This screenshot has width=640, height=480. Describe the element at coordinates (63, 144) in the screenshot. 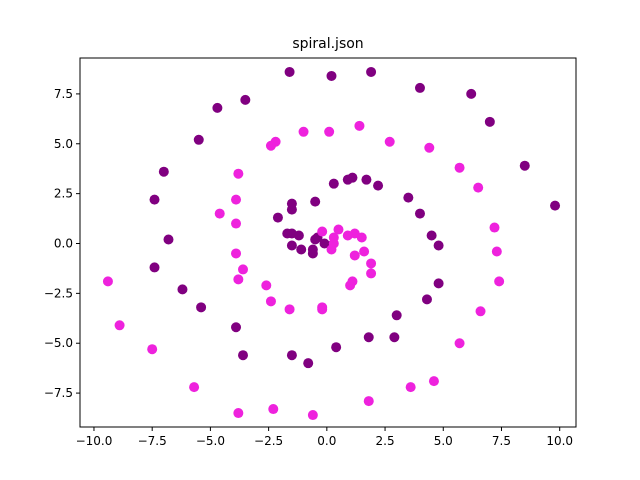

I see `y-tick-label: 5.0` at that location.